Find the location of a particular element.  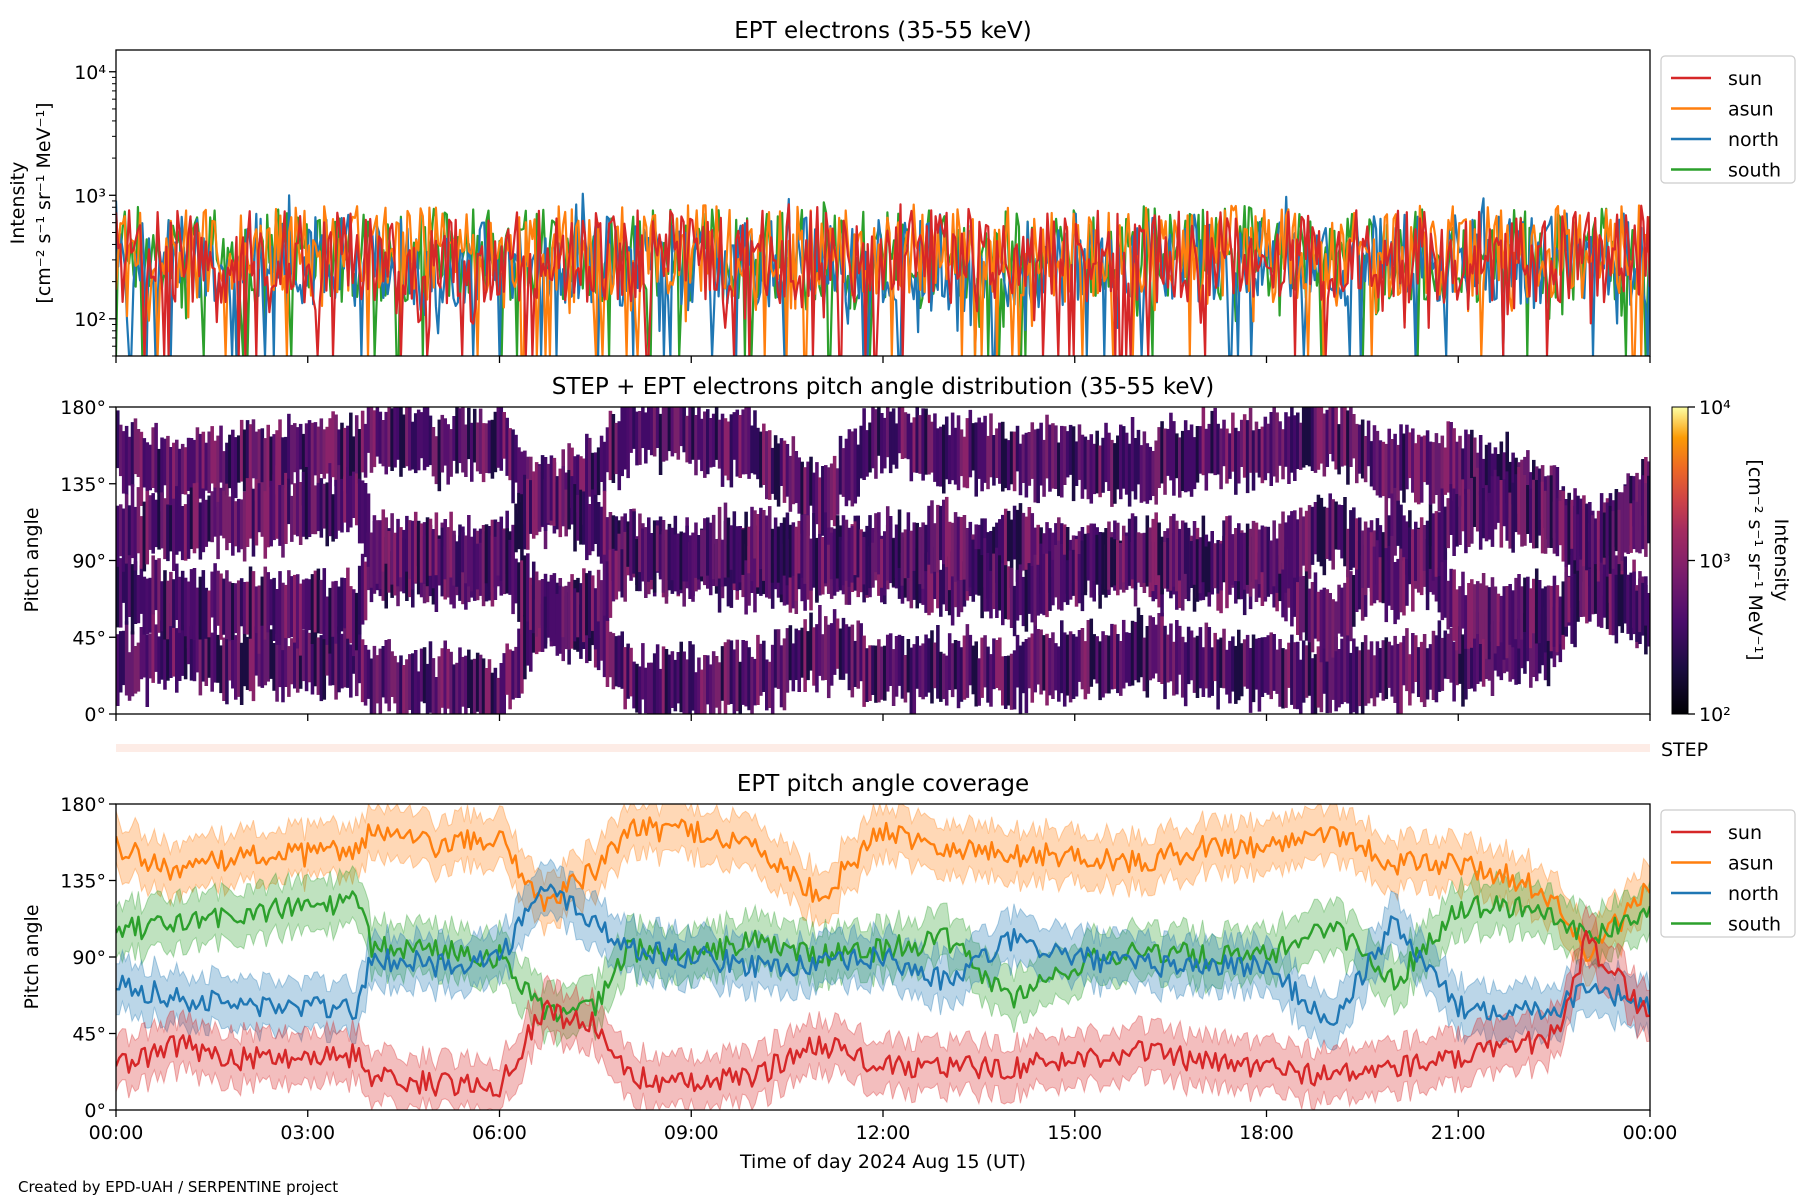

panel3-ytick-label: 135° is located at coordinates (83, 882).